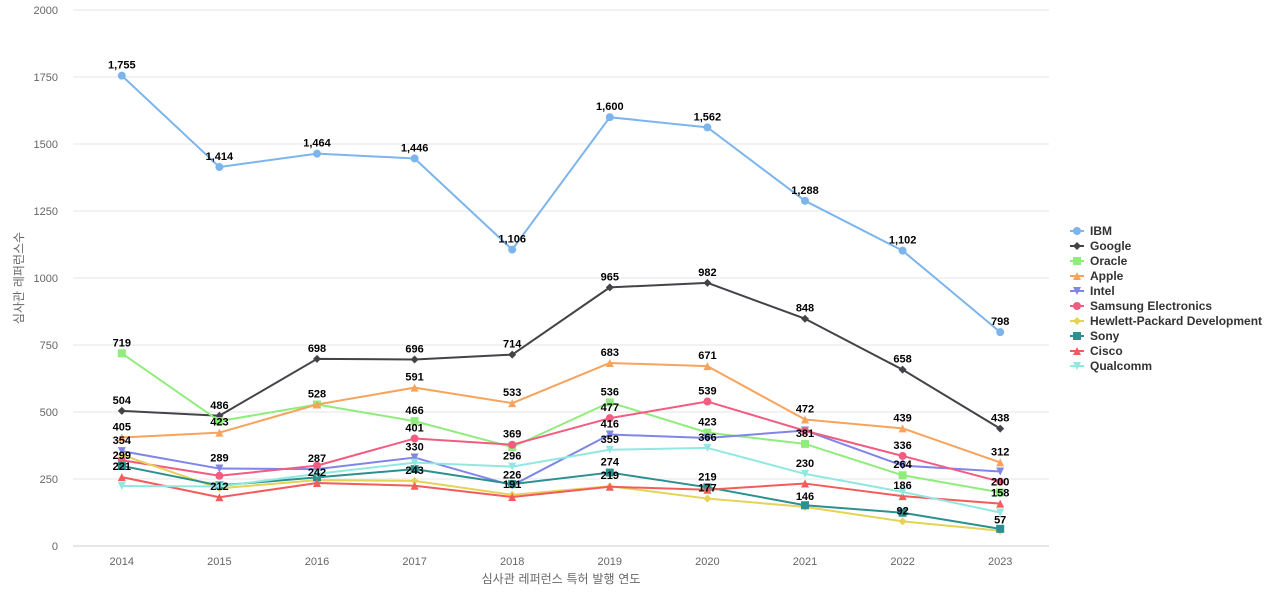  I want to click on series-line-sony, so click(561, 497).